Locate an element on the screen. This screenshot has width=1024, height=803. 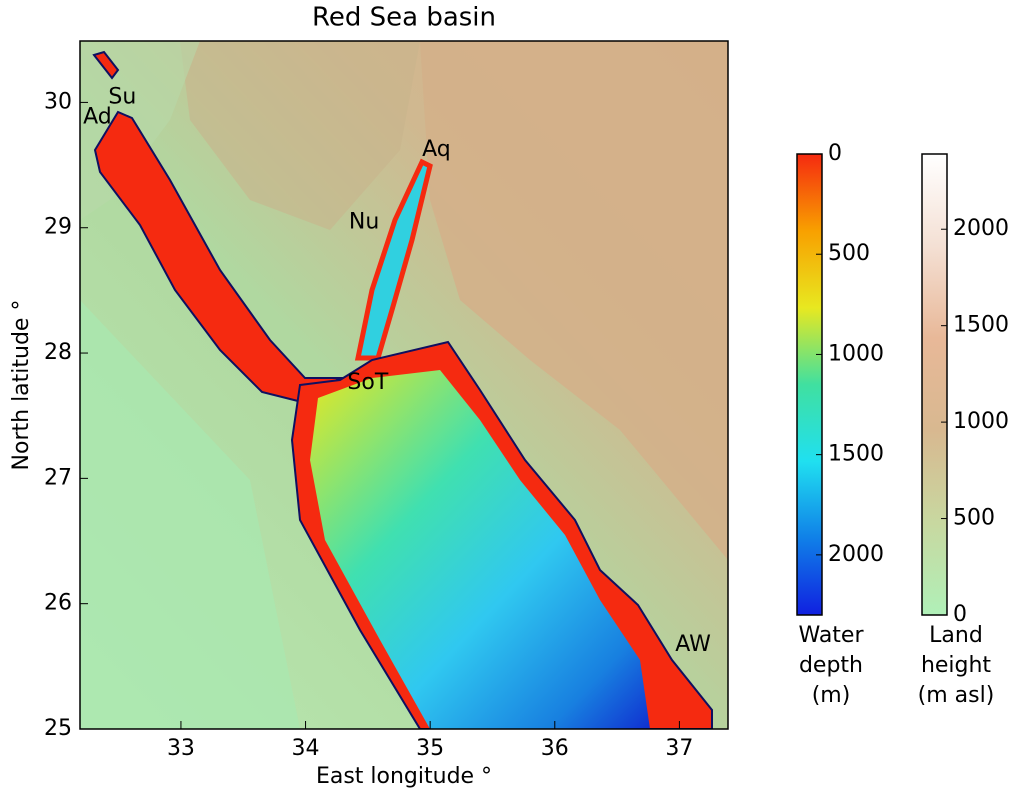
x-tick-label: 36 is located at coordinates (555, 748).